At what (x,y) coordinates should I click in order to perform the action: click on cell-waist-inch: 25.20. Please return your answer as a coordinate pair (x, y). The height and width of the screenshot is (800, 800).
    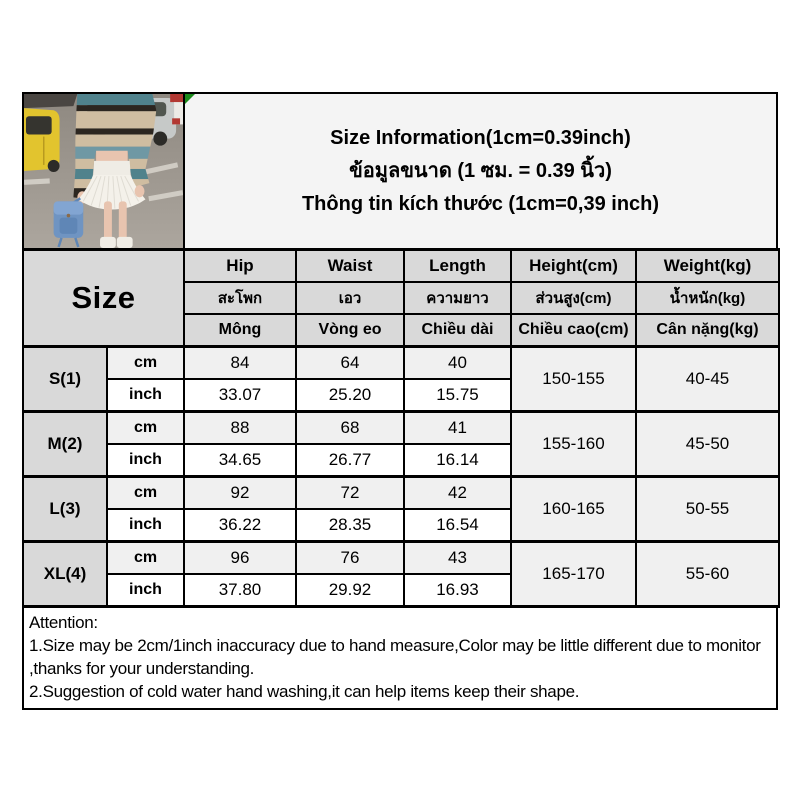
    Looking at the image, I should click on (350, 395).